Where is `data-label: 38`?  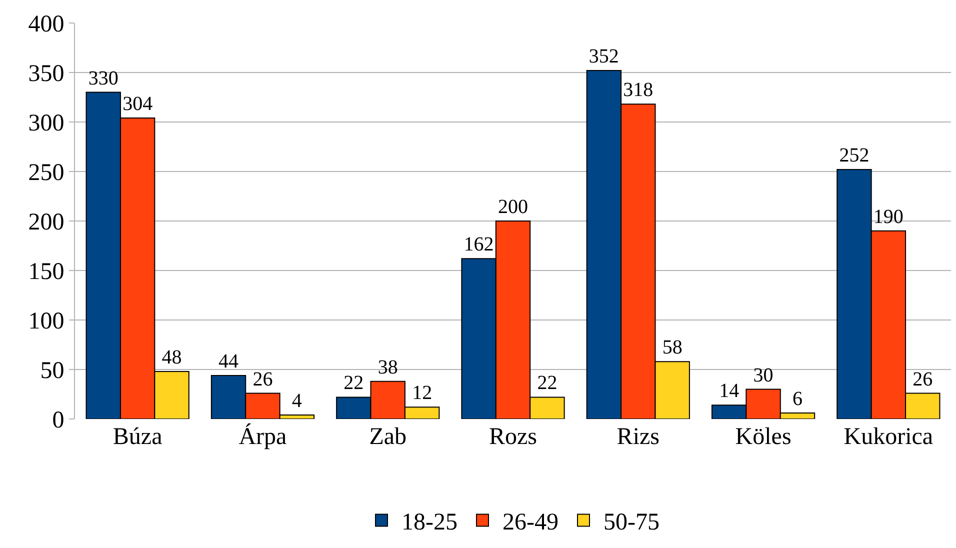 data-label: 38 is located at coordinates (388, 367).